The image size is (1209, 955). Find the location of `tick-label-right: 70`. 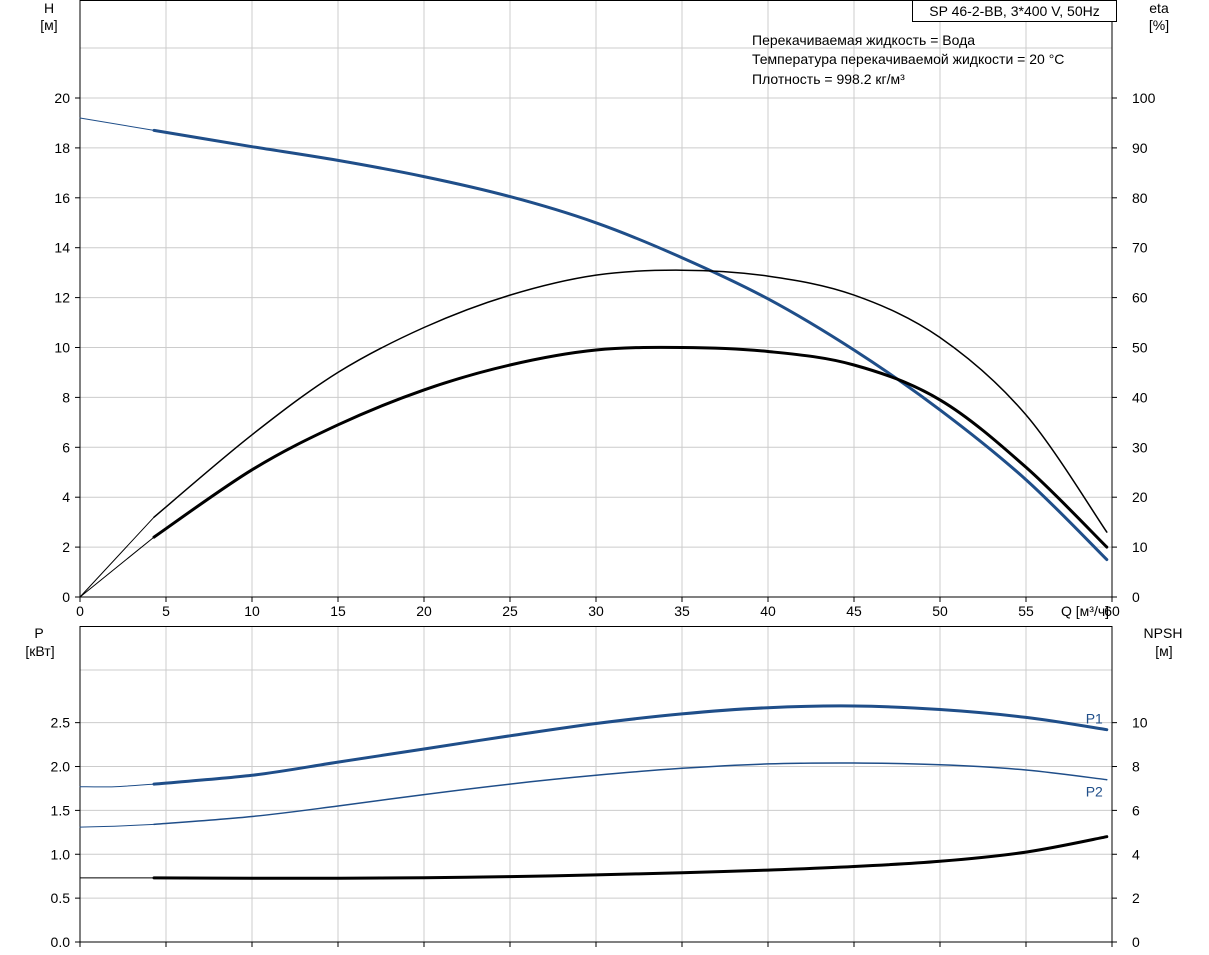

tick-label-right: 70 is located at coordinates (1140, 248).